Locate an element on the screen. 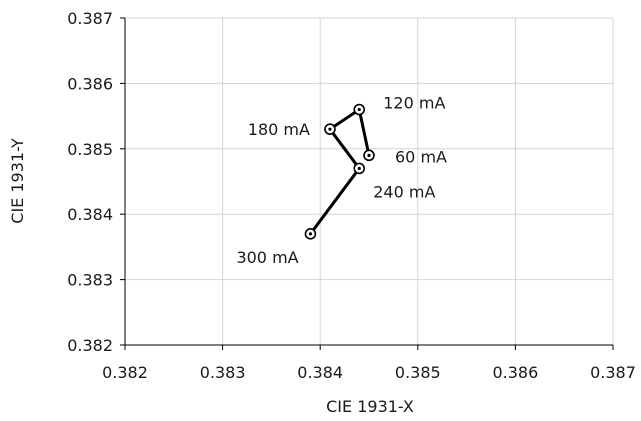 The width and height of the screenshot is (641, 421). x-tick-label: 0.387 is located at coordinates (613, 372).